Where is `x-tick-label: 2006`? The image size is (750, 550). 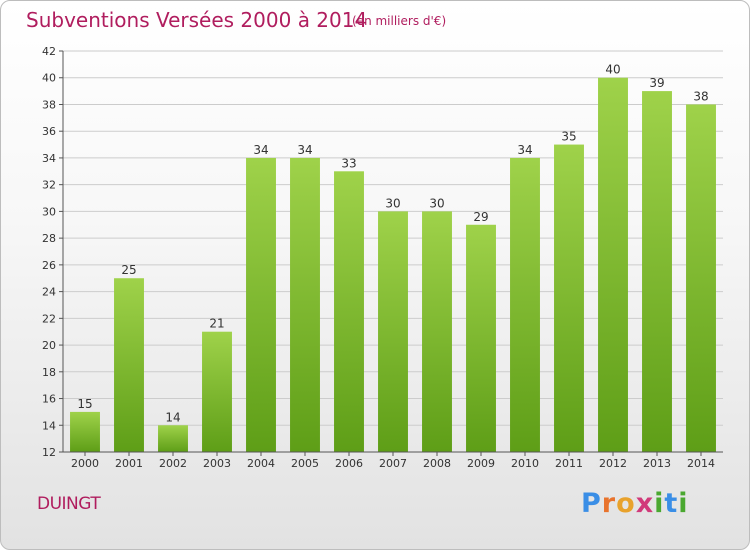 x-tick-label: 2006 is located at coordinates (349, 463).